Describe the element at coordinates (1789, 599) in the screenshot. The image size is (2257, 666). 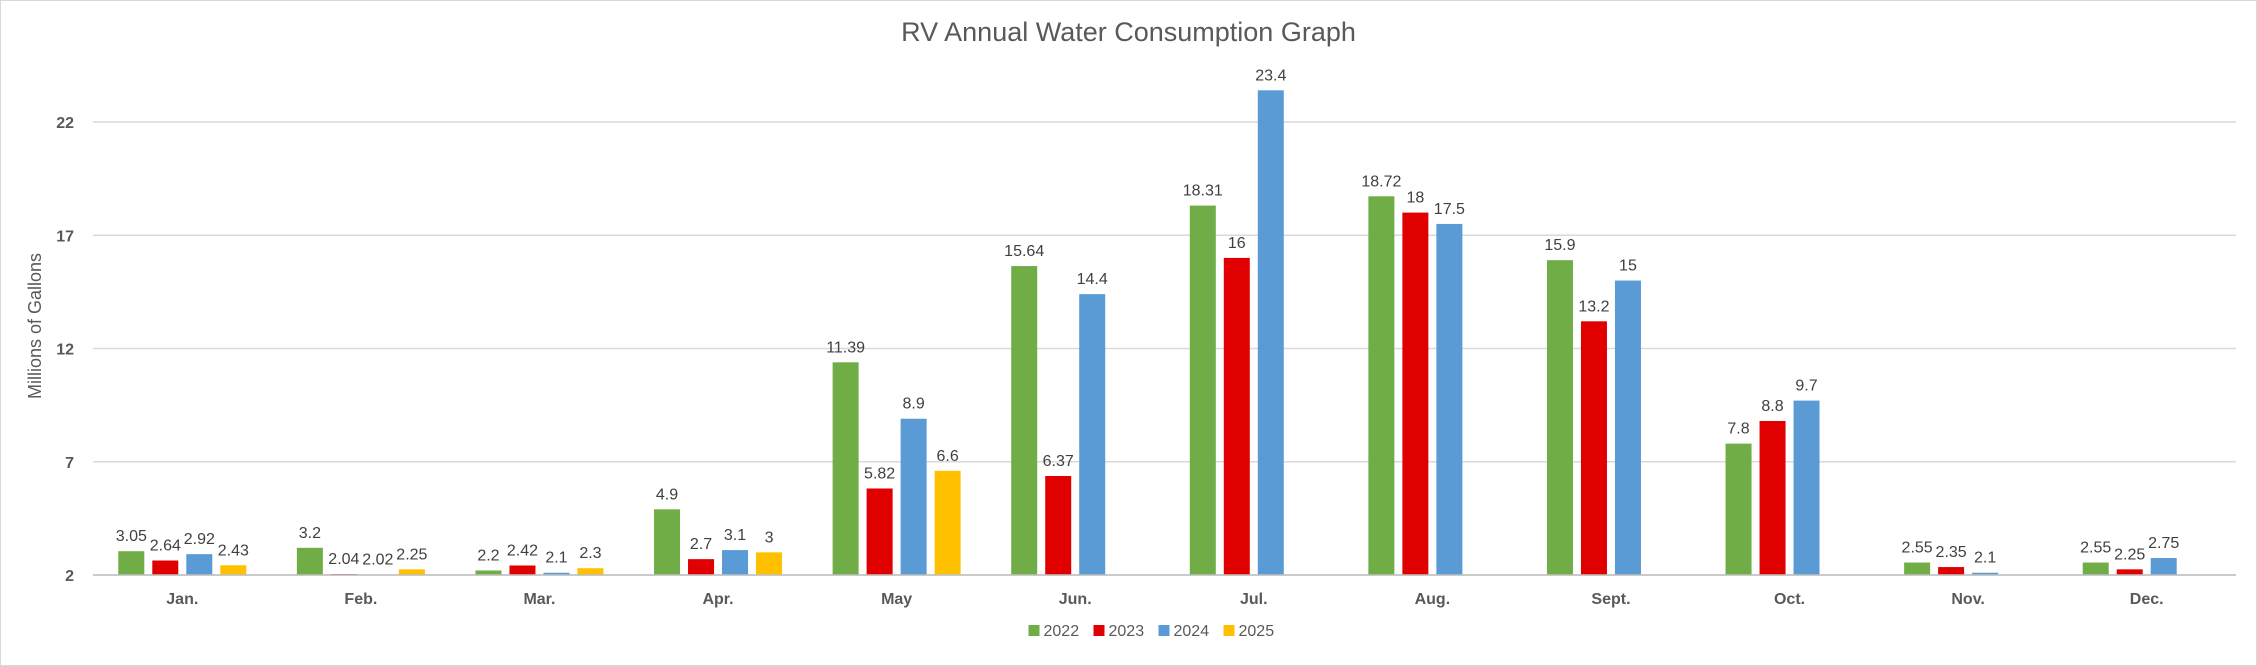
I see `x-tick-label: Oct.` at that location.